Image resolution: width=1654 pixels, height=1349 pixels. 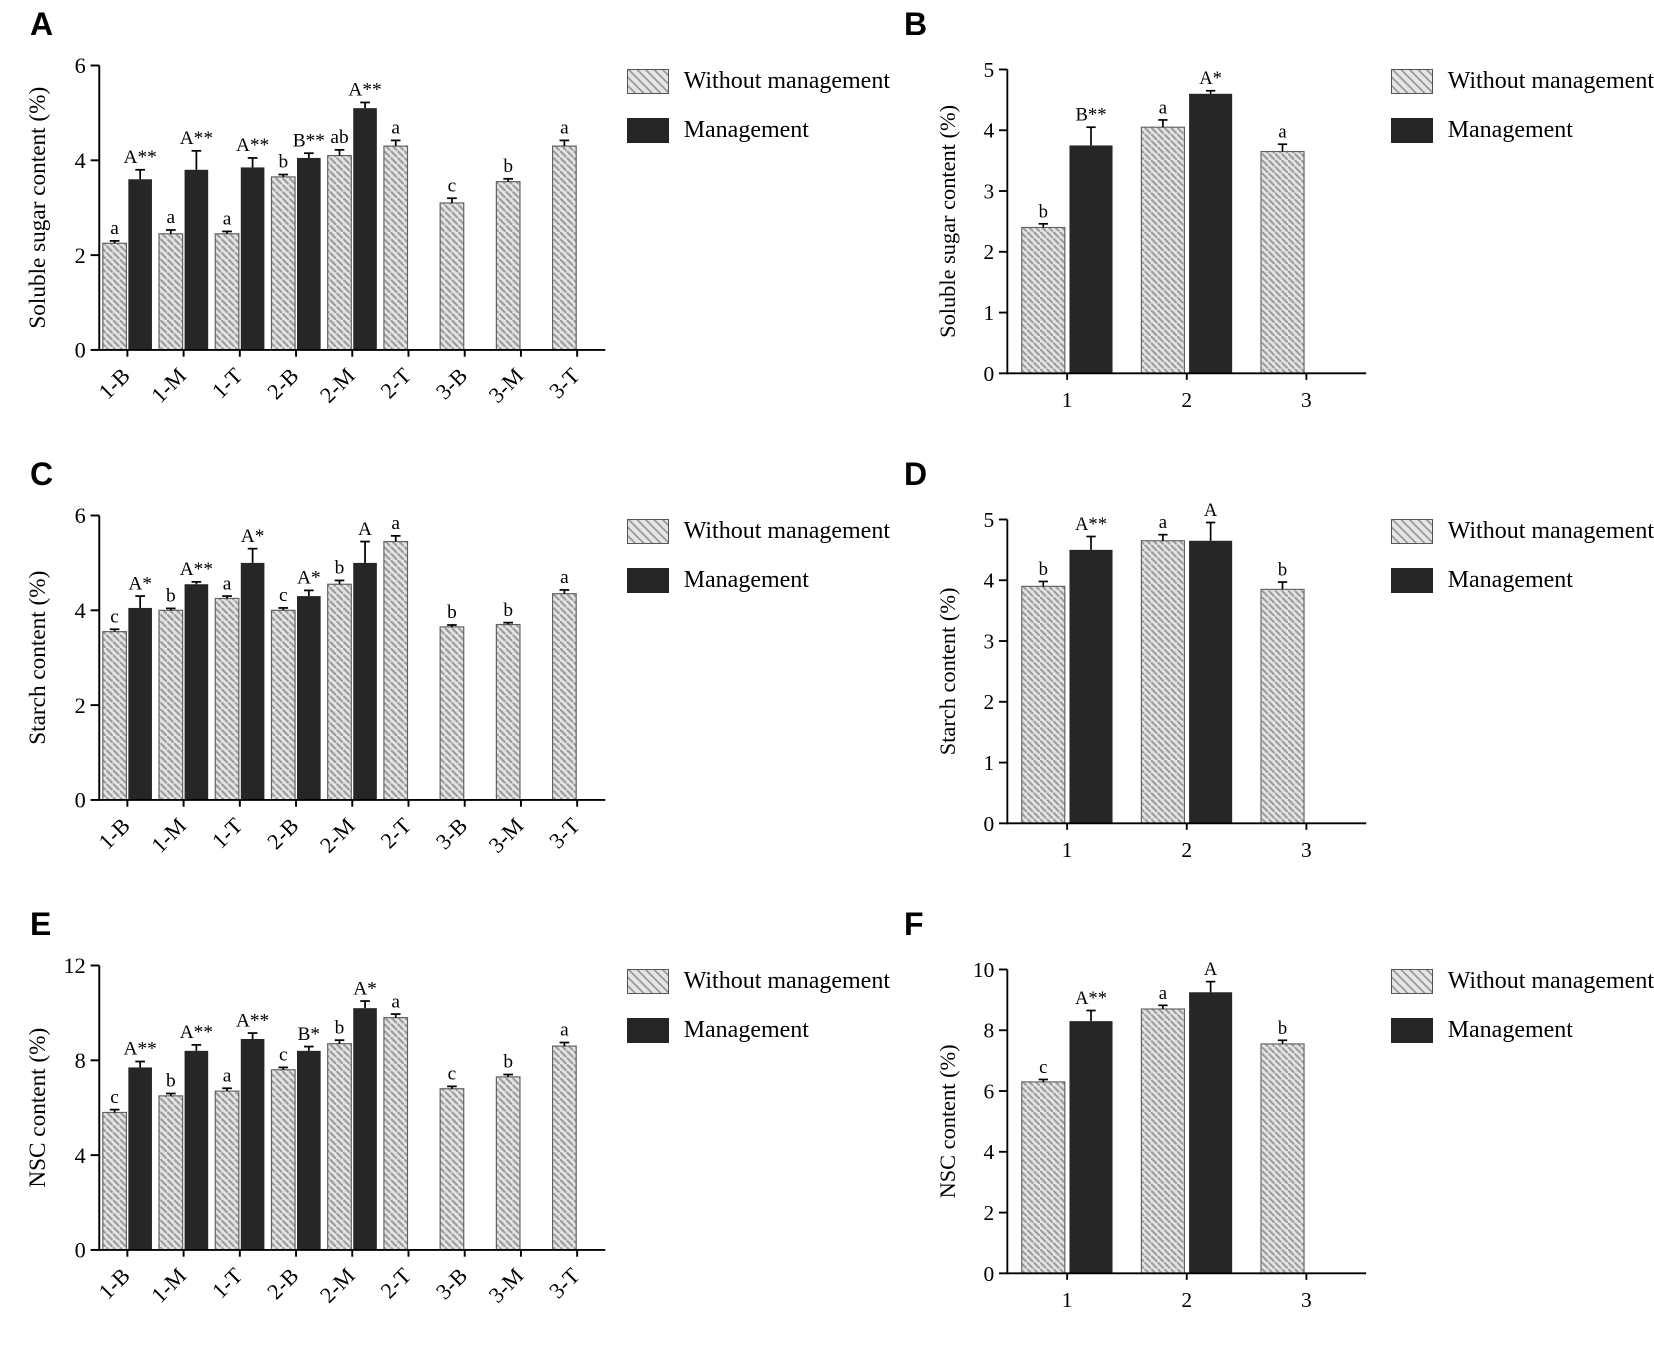 I want to click on panel-label-e: E, so click(x=41, y=924).